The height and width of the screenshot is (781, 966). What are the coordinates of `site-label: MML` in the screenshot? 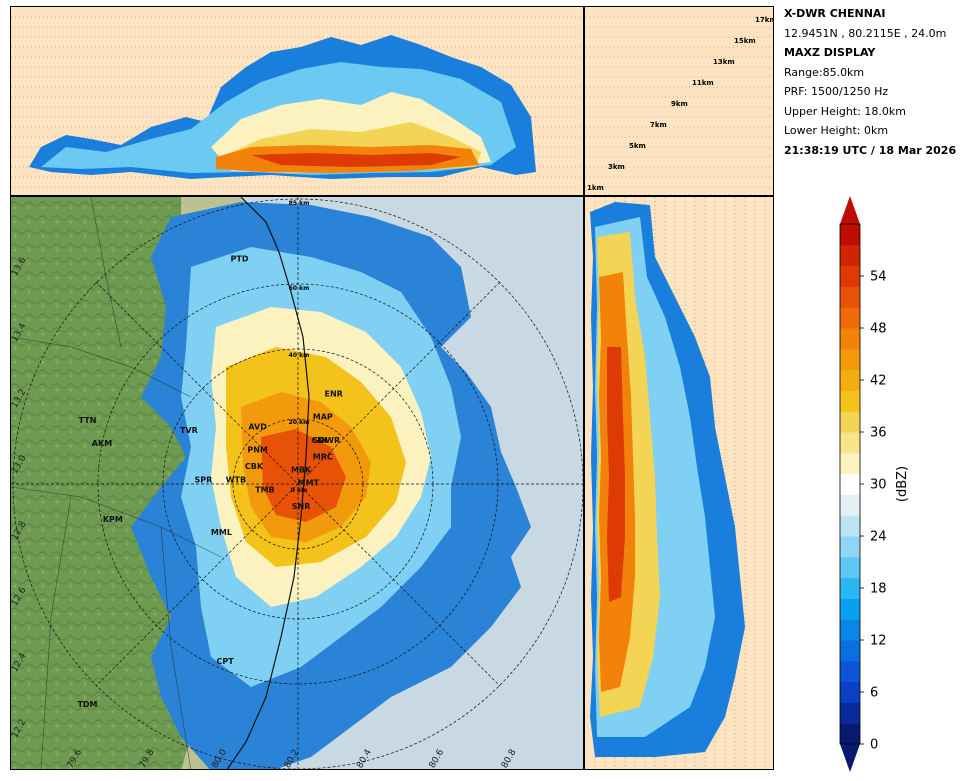 It's located at (221, 532).